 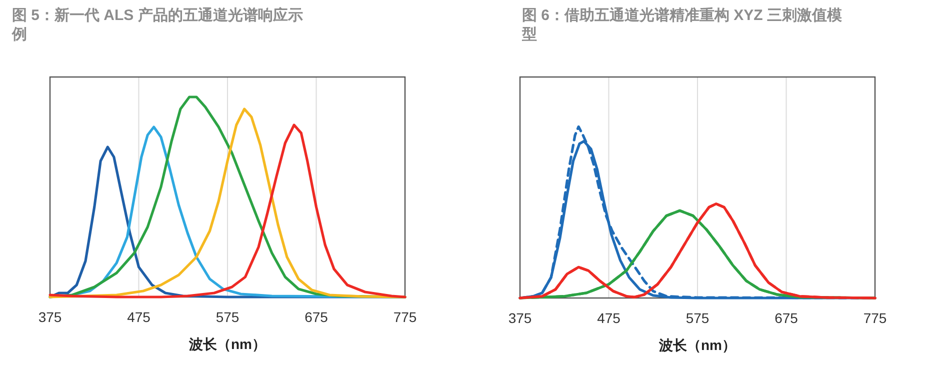 What do you see at coordinates (158, 25) in the screenshot?
I see `chart-title: 图 5：新一代 ALS 产品的五通道光谱响应示例` at bounding box center [158, 25].